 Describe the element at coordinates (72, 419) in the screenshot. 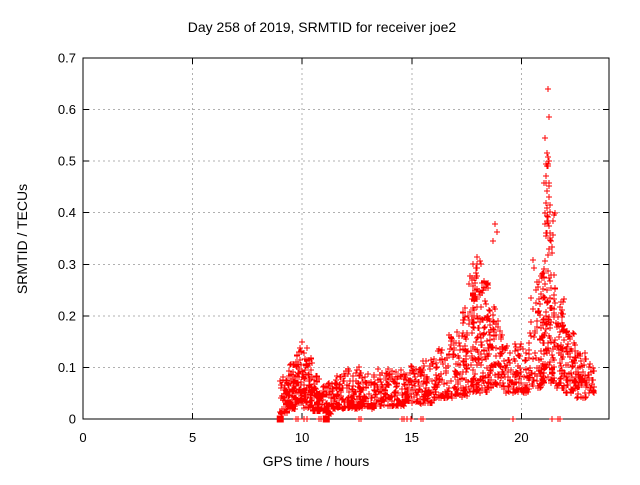

I see `y-tick-label: 0` at that location.